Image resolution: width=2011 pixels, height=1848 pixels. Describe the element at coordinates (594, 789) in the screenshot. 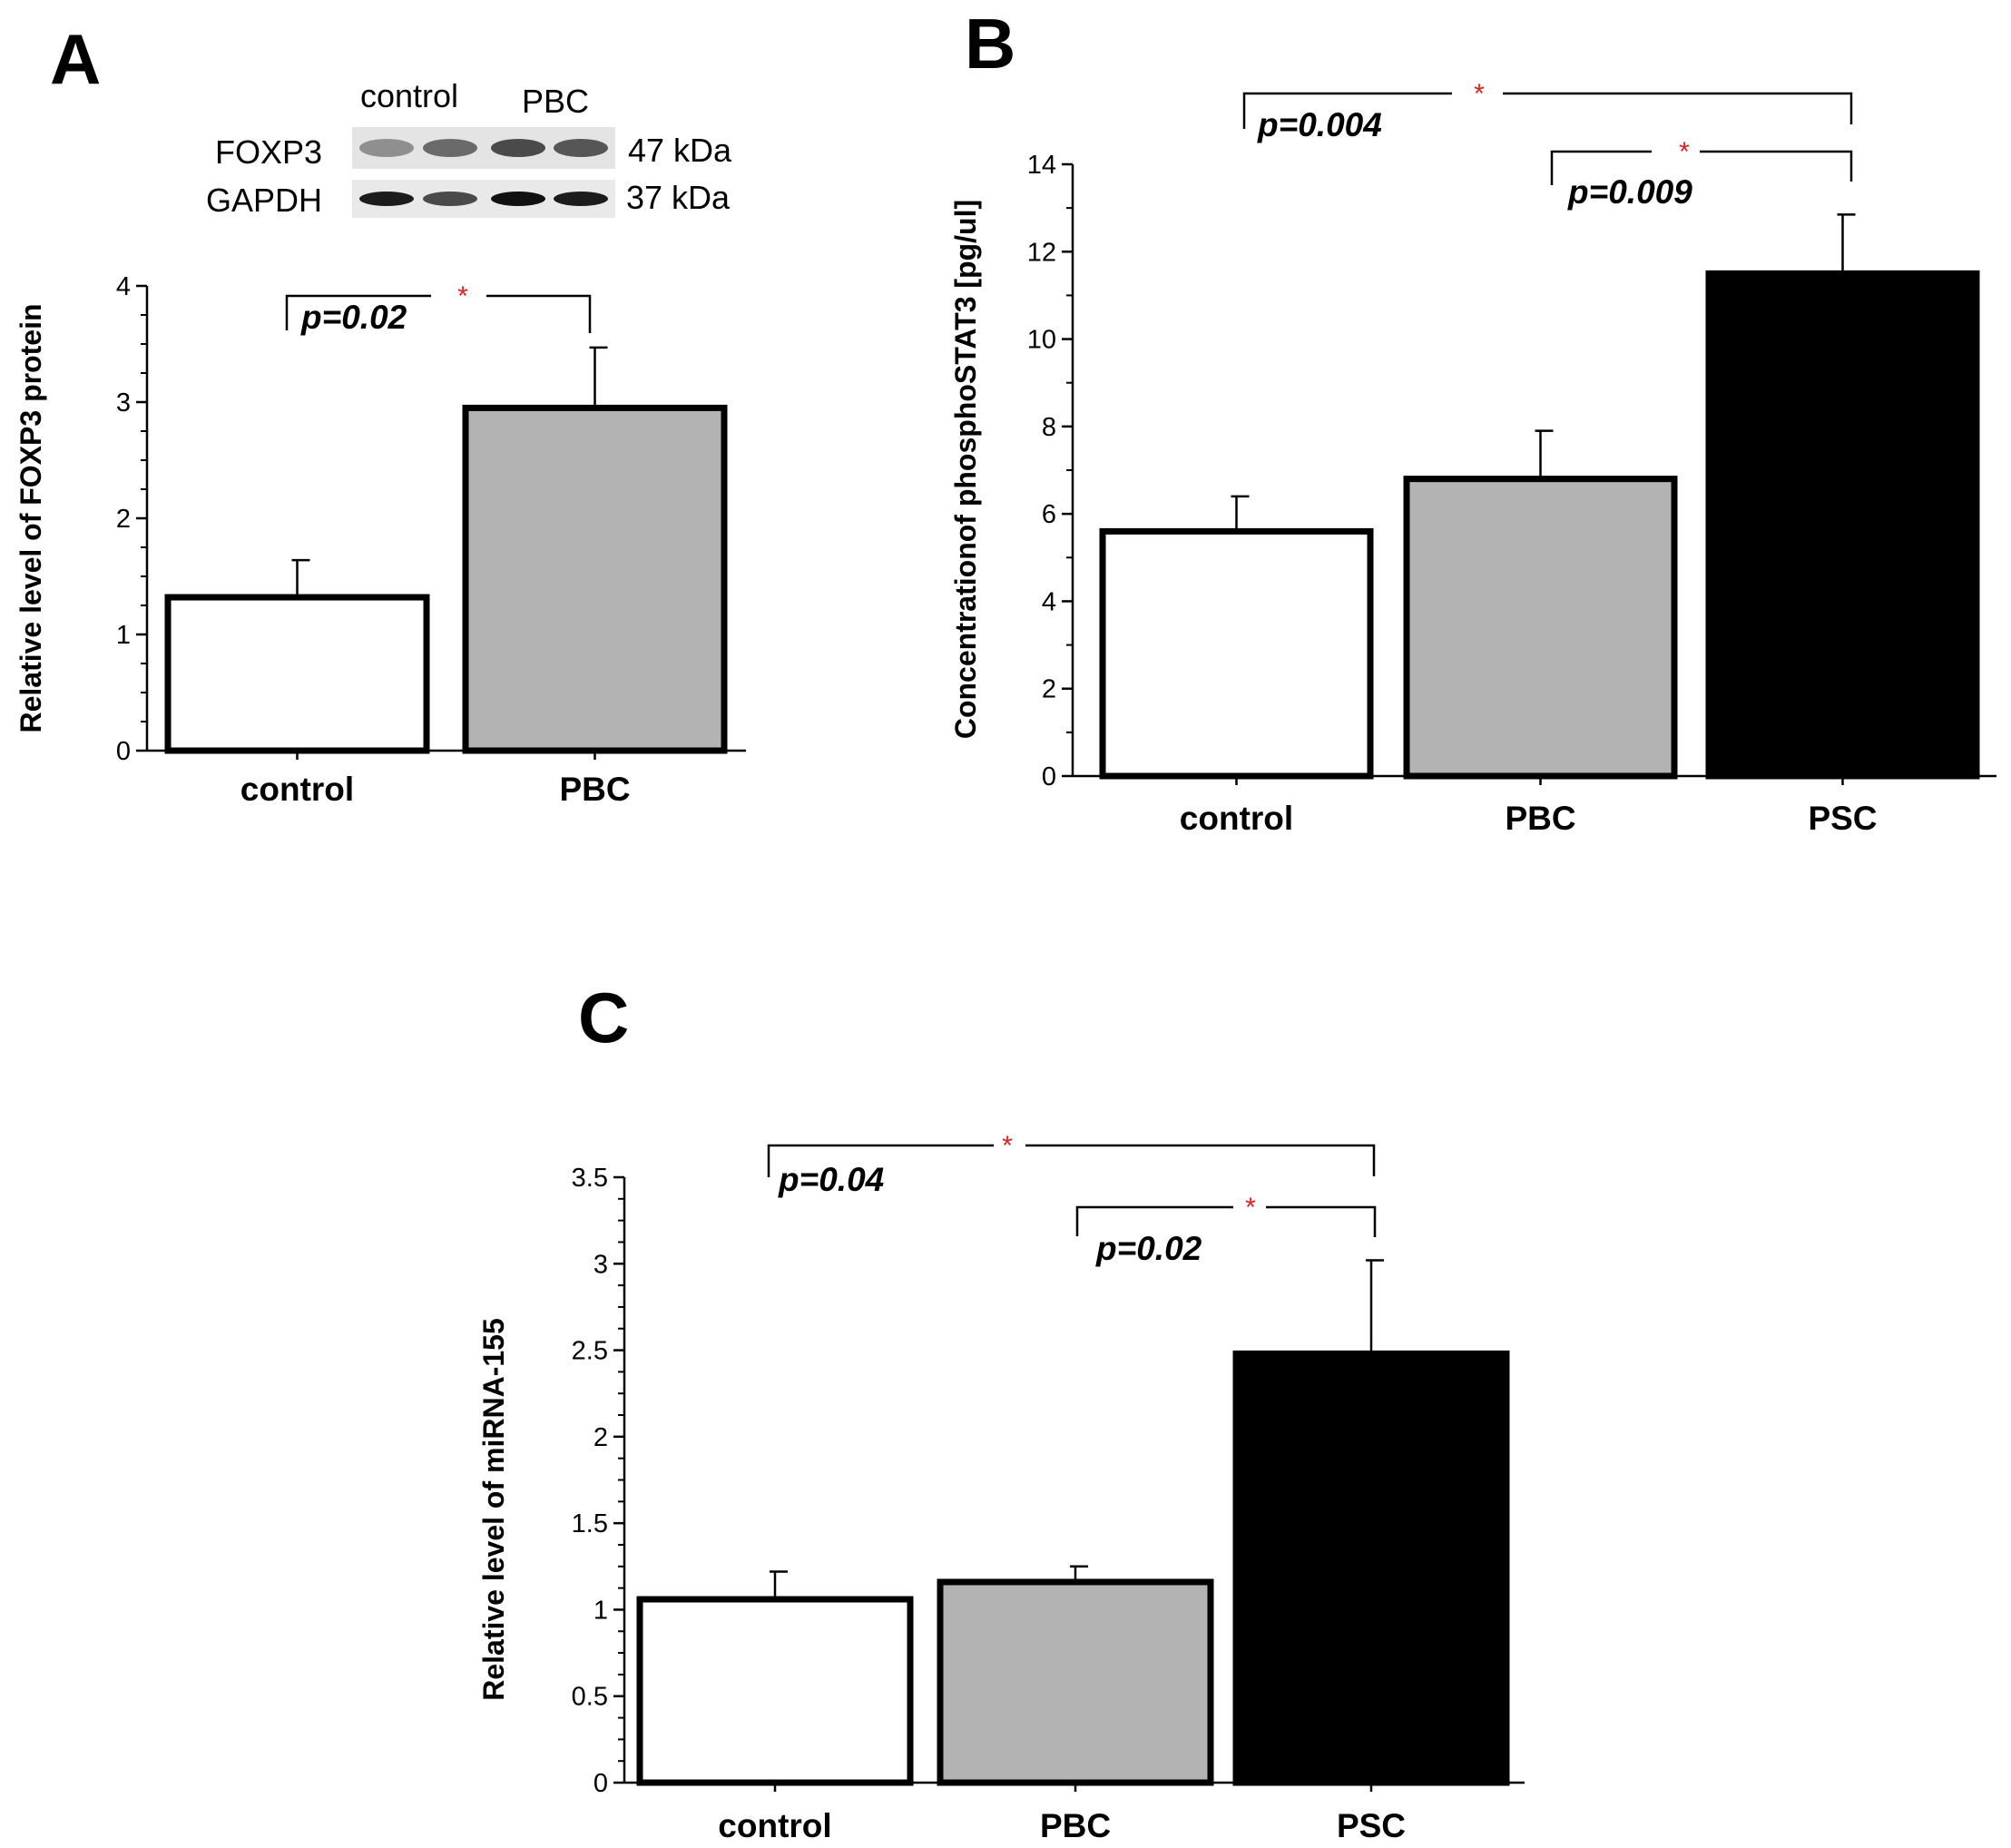

I see `category-label-pbc-a: PBC` at that location.